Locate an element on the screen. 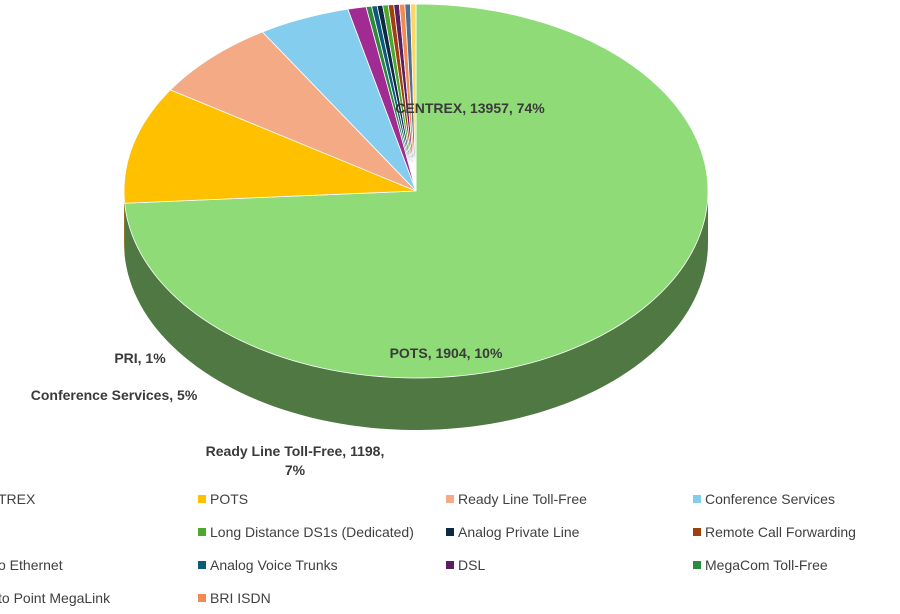 The image size is (900, 614). legend-label: o Ethernet is located at coordinates (31, 565).